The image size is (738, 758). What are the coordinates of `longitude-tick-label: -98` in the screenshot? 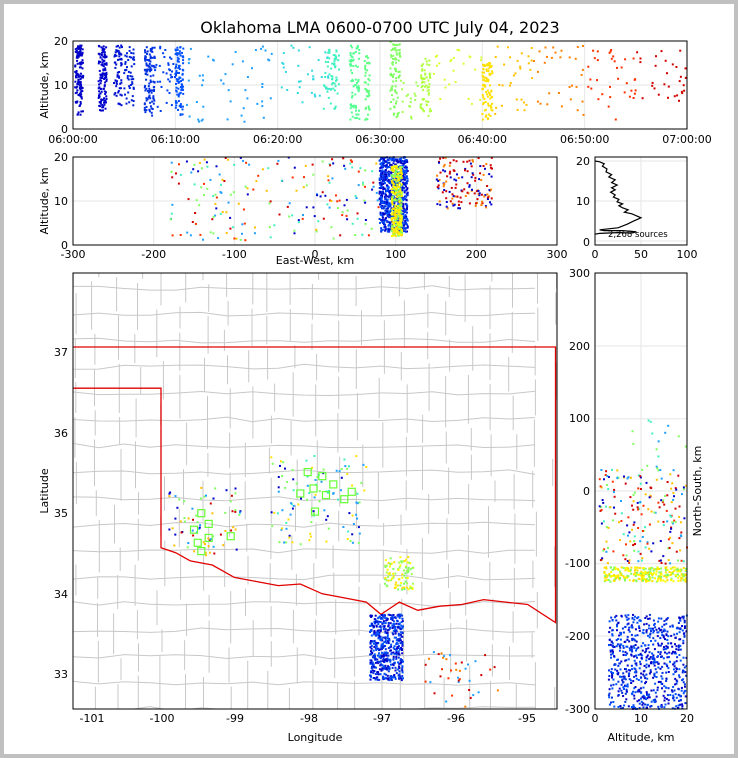 It's located at (309, 718).